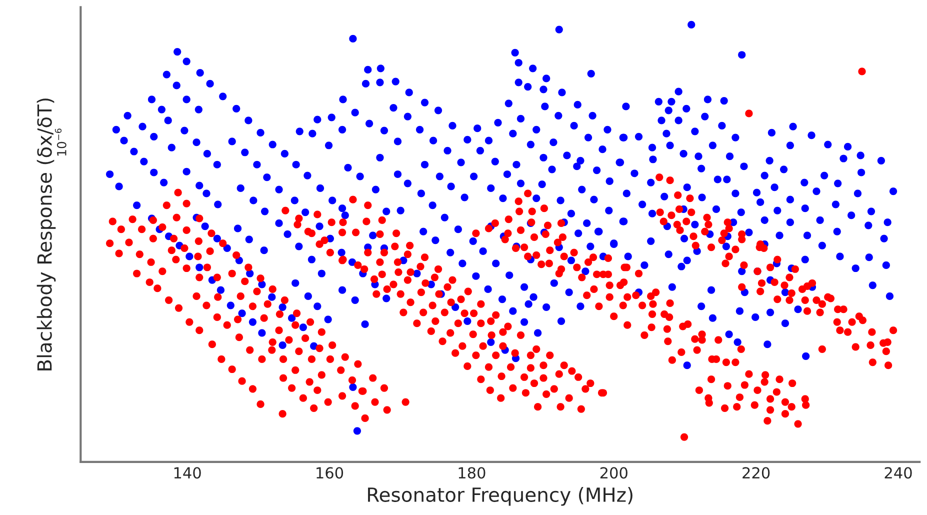  I want to click on x-tick-label: 240, so click(898, 473).